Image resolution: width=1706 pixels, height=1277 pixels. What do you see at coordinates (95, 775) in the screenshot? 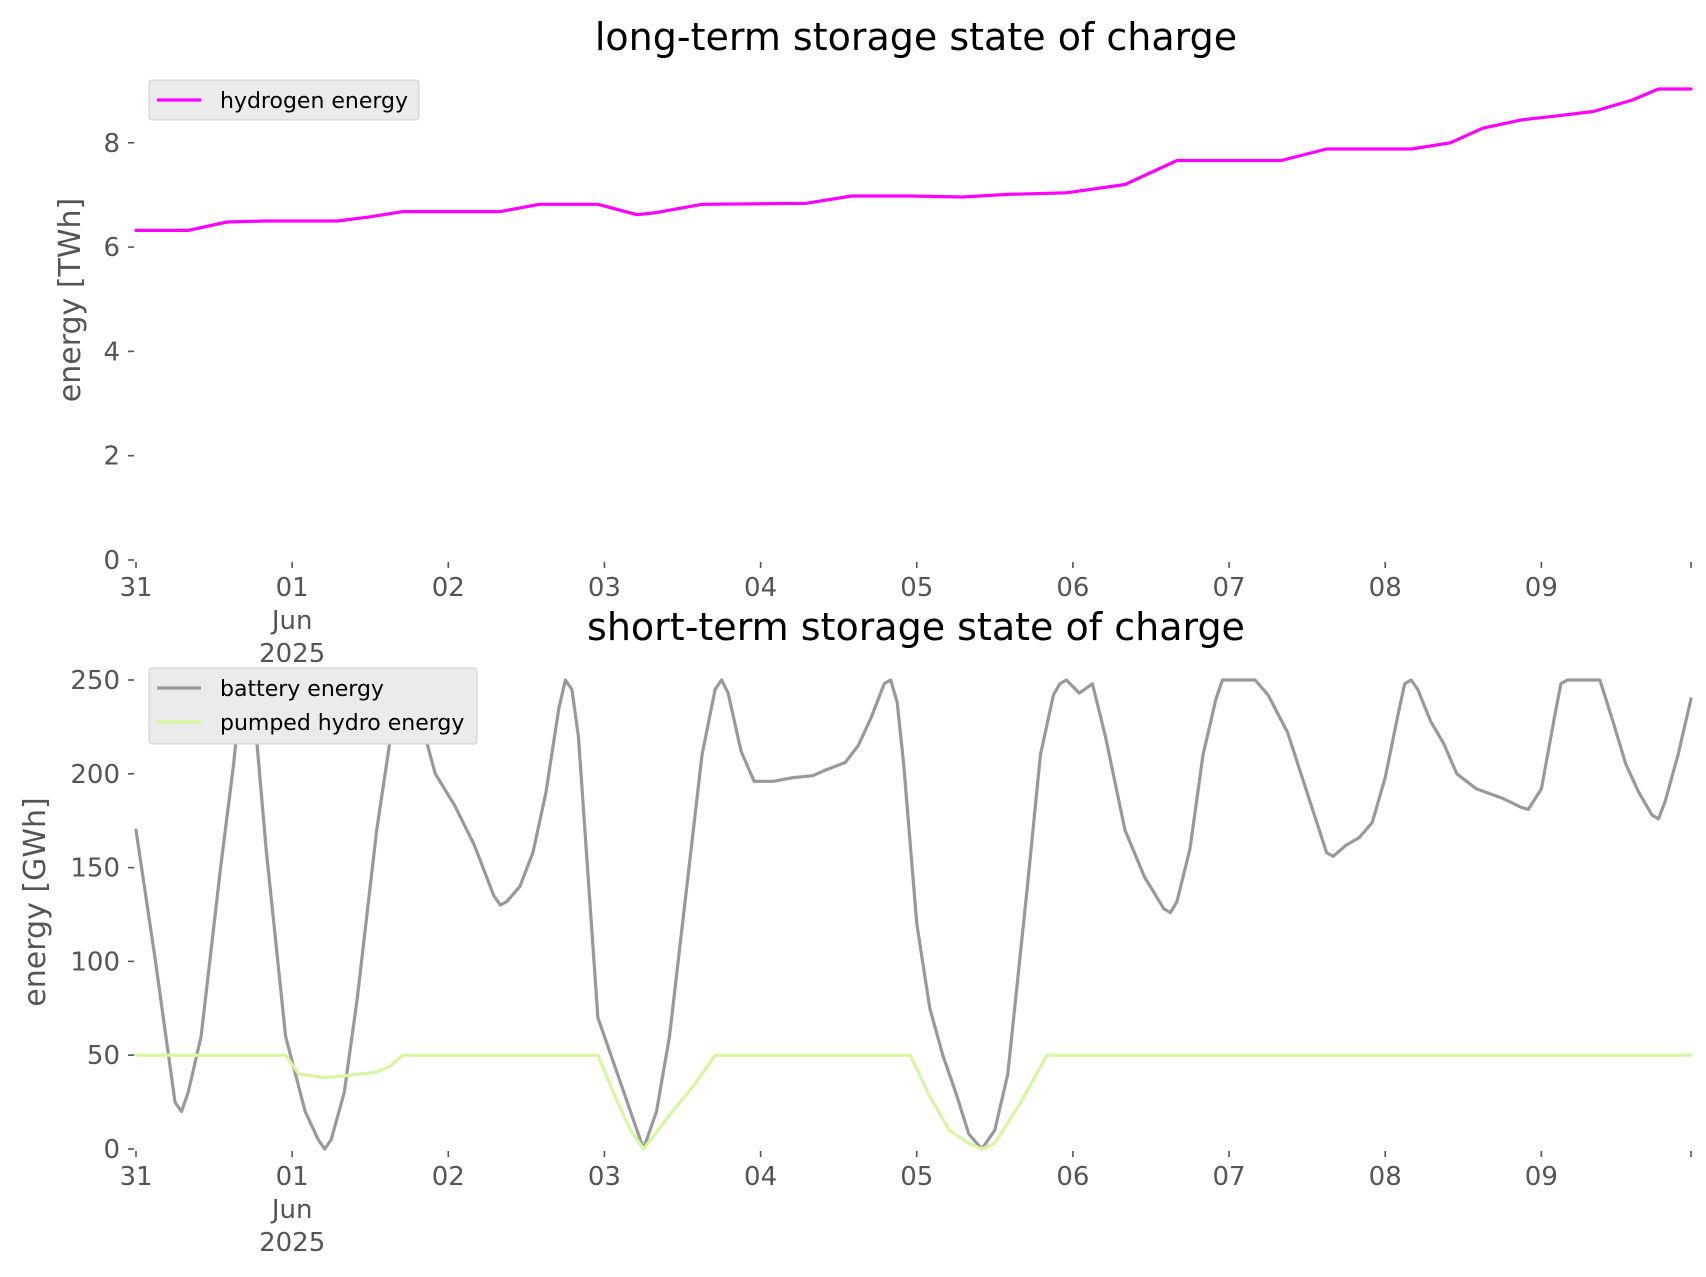
I see `y-tick-label: 200` at bounding box center [95, 775].